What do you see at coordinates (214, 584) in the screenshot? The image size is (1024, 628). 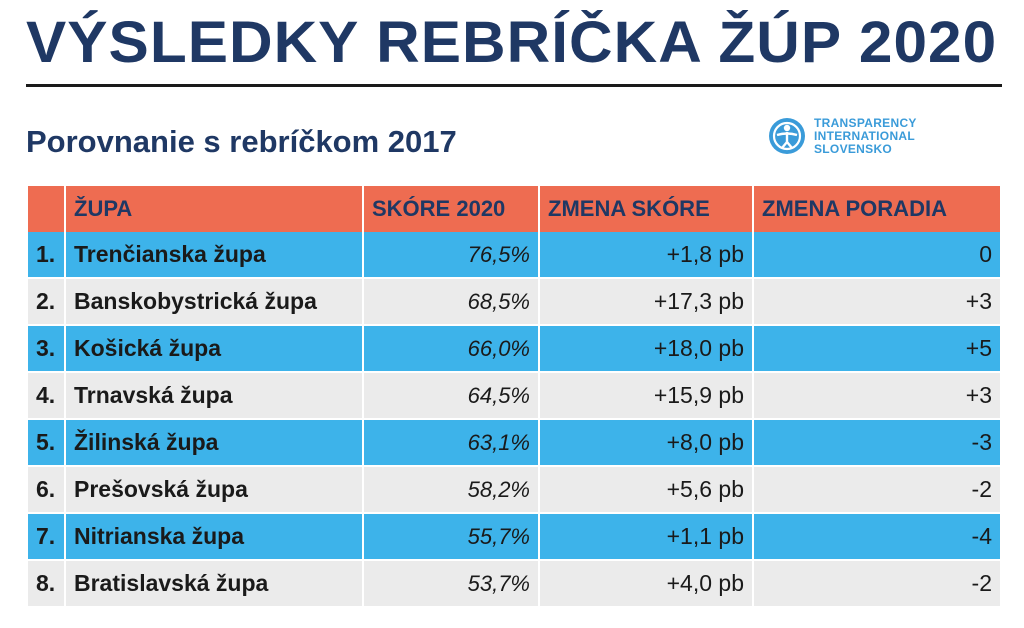 I see `region-cell: Bratislavská župa` at bounding box center [214, 584].